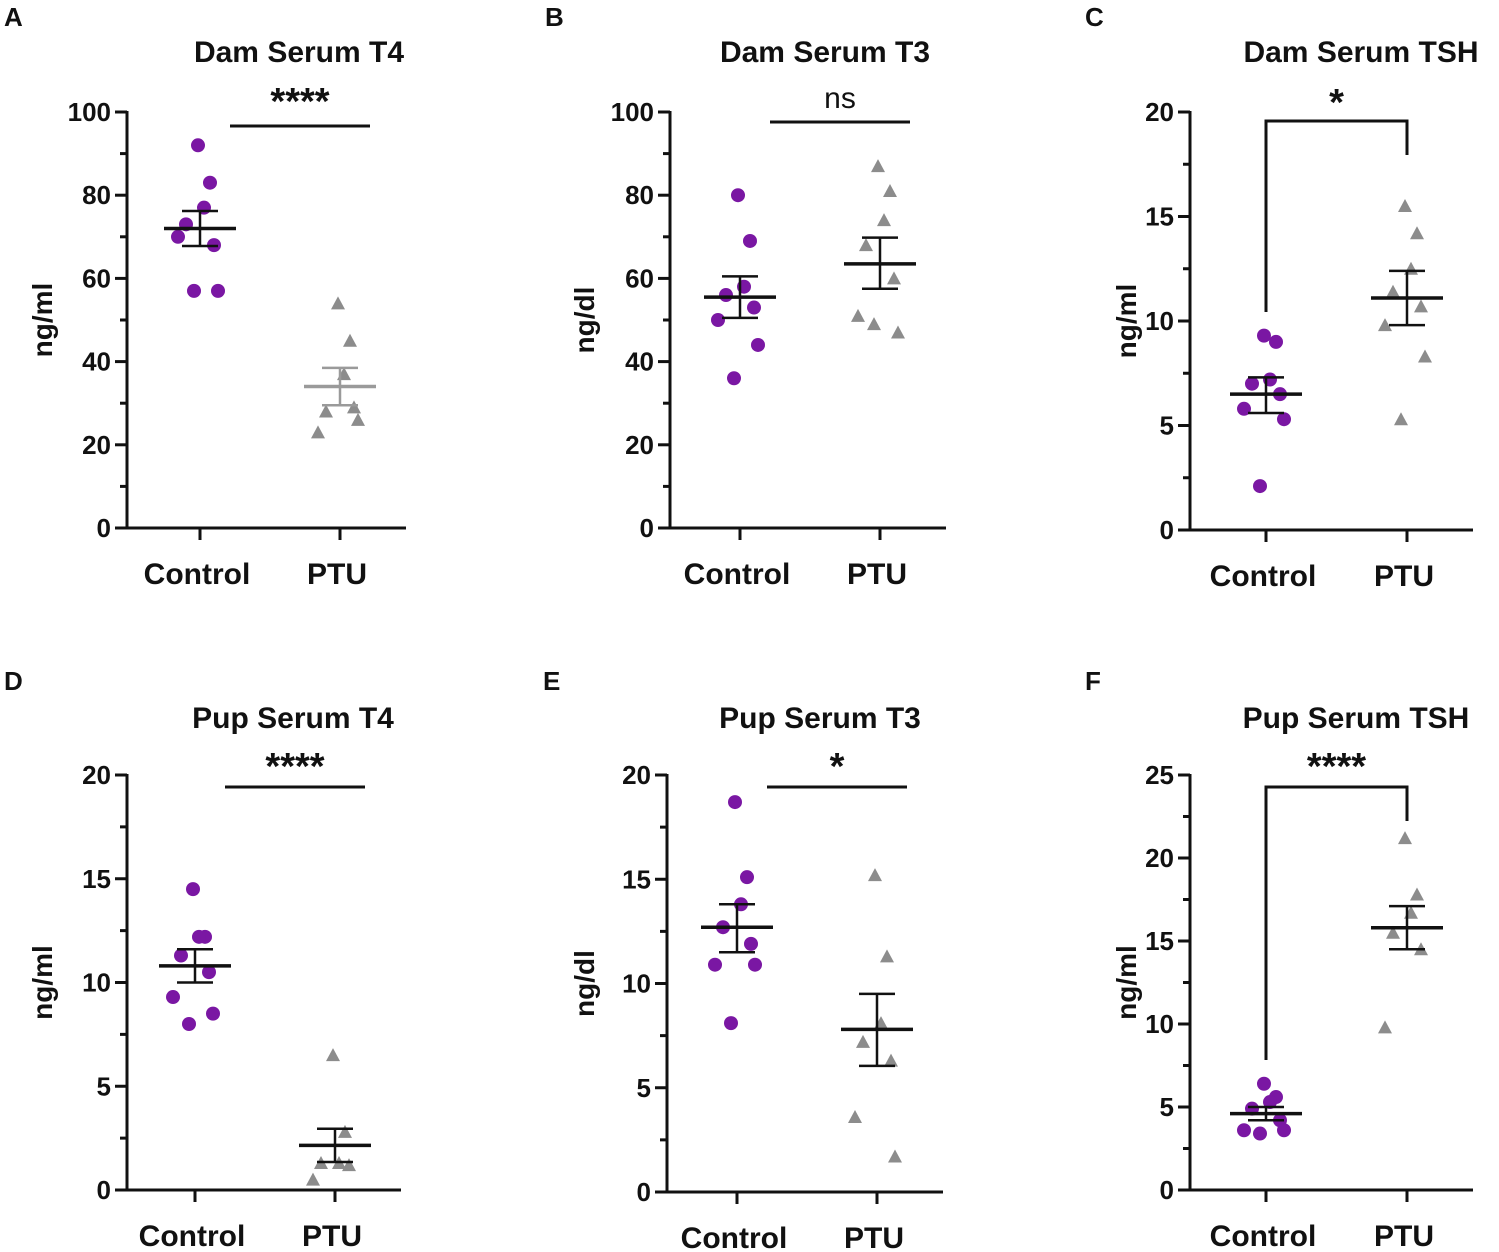 The image size is (1499, 1252). What do you see at coordinates (825, 52) in the screenshot?
I see `chart-title: Dam Serum T3` at bounding box center [825, 52].